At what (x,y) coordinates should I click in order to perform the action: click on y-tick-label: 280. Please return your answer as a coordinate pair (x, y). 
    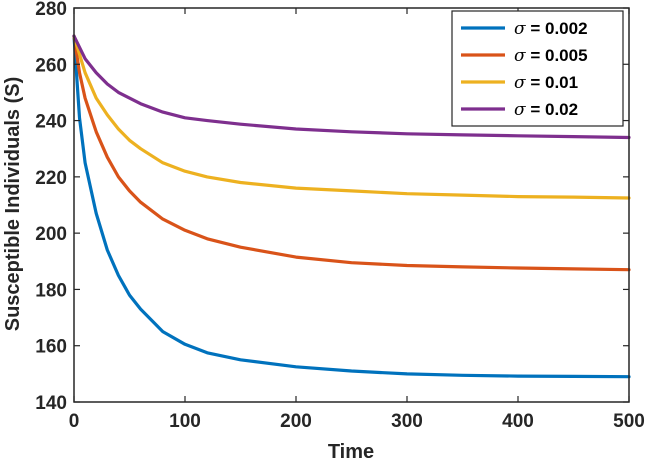
    Looking at the image, I should click on (51, 10).